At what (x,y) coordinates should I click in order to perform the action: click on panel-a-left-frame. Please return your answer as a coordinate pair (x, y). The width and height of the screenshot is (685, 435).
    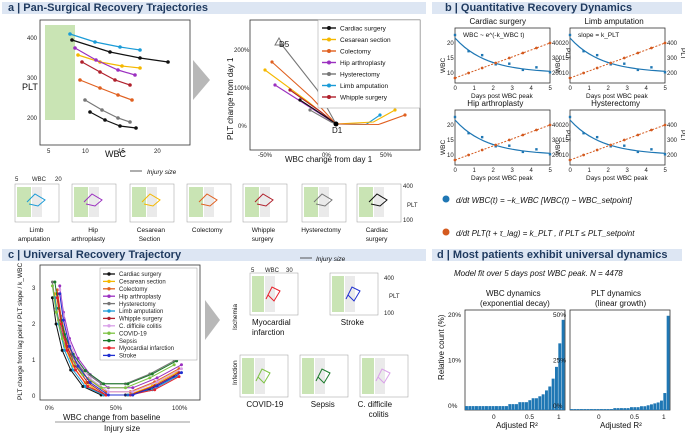
    Looking at the image, I should click on (115, 82).